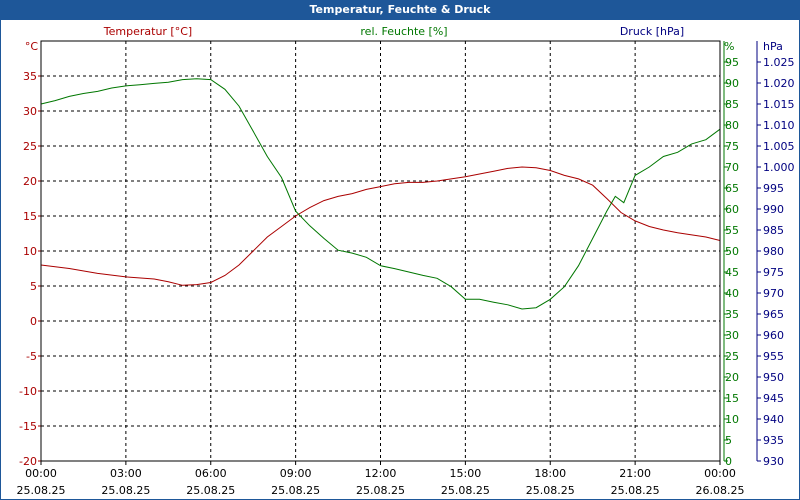 Image resolution: width=800 pixels, height=500 pixels. I want to click on temperature-tick-label: 30, so click(30, 111).